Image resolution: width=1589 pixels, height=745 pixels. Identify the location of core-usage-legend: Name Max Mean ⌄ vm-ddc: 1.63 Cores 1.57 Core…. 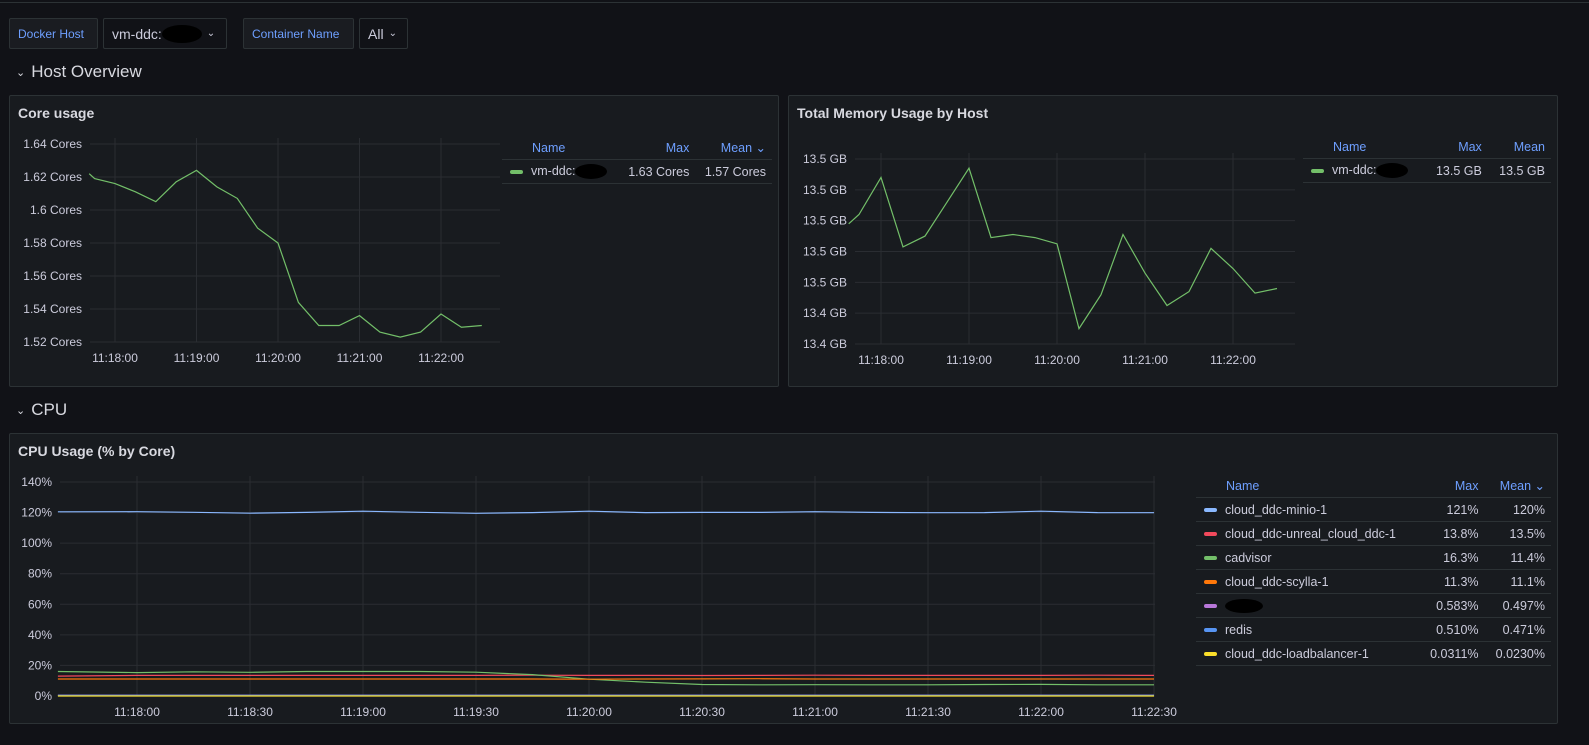
(637, 160).